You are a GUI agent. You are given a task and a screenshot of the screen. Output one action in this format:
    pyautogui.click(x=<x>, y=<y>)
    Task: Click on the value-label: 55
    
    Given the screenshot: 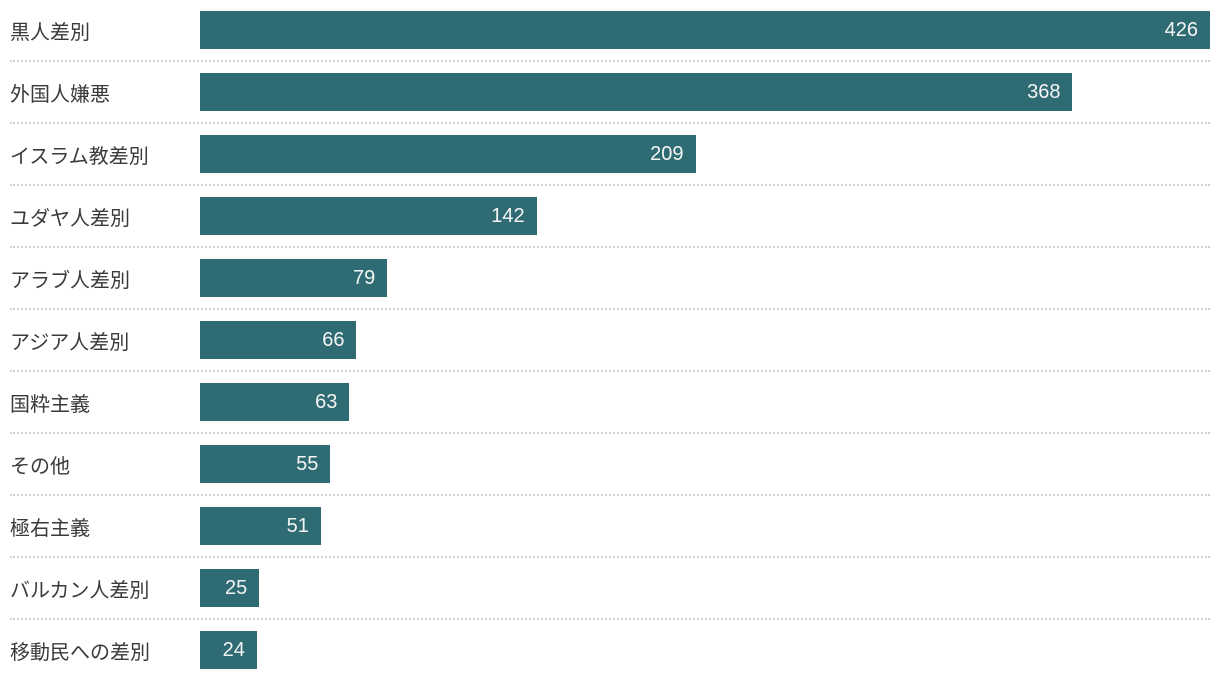 What is the action you would take?
    pyautogui.click(x=307, y=463)
    